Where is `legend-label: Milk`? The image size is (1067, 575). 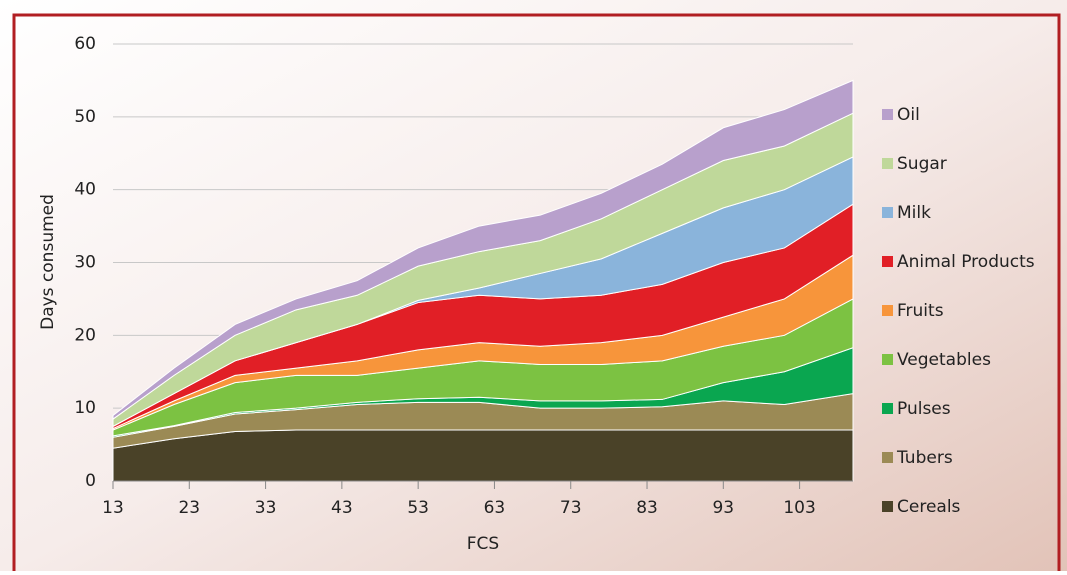 legend-label: Milk is located at coordinates (914, 213).